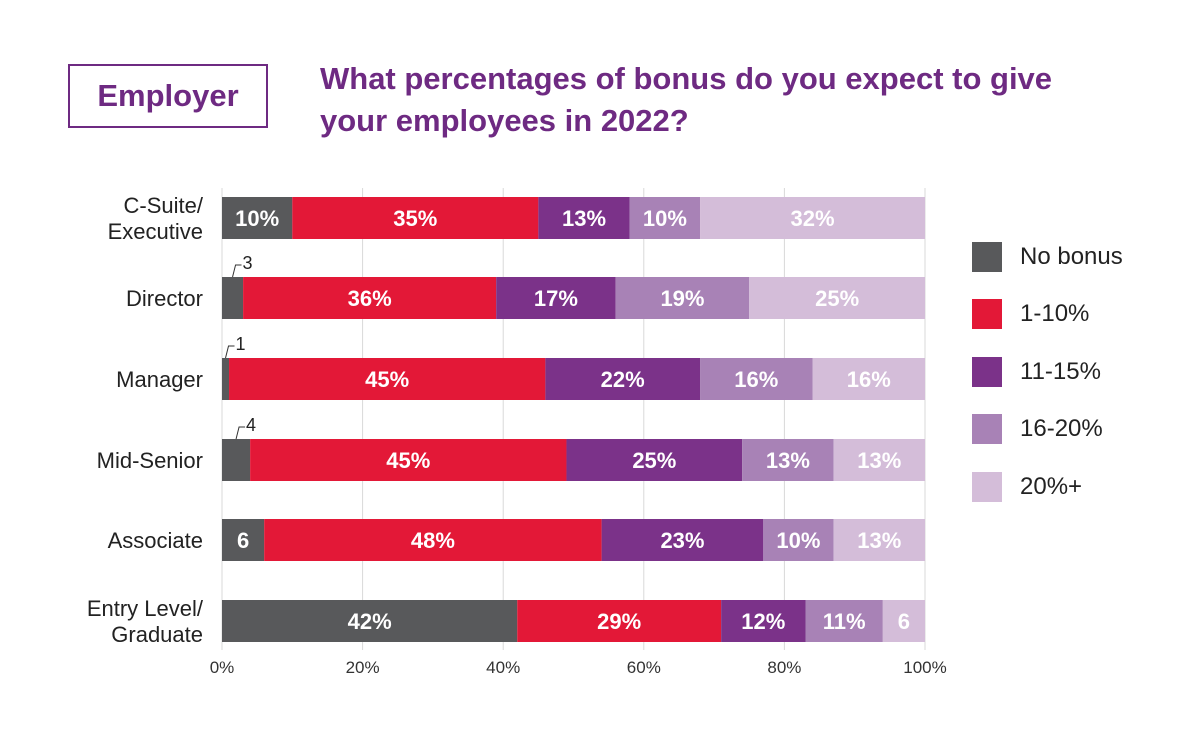 The image size is (1201, 735). I want to click on x-tick-label: 60%, so click(644, 667).